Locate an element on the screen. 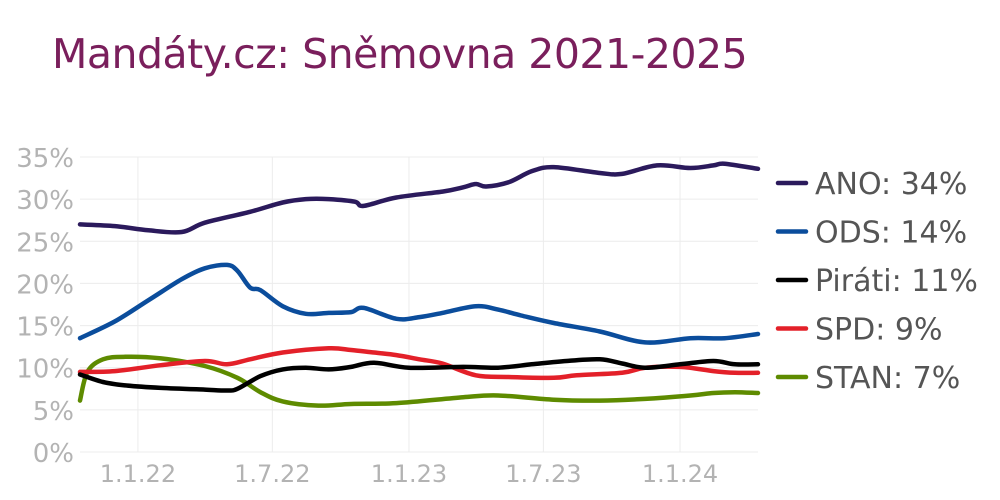 The height and width of the screenshot is (500, 1000). legend-label-ano: ANO: 34% is located at coordinates (891, 184).